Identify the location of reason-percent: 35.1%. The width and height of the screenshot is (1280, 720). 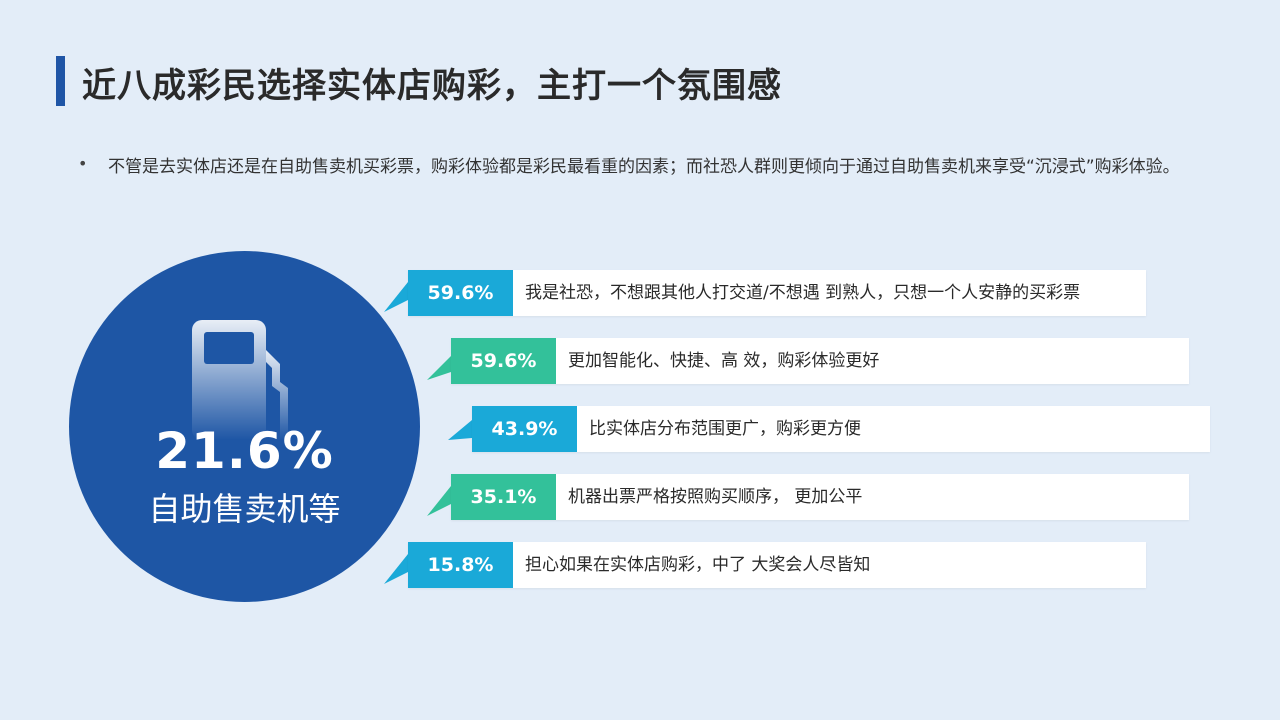
(503, 497).